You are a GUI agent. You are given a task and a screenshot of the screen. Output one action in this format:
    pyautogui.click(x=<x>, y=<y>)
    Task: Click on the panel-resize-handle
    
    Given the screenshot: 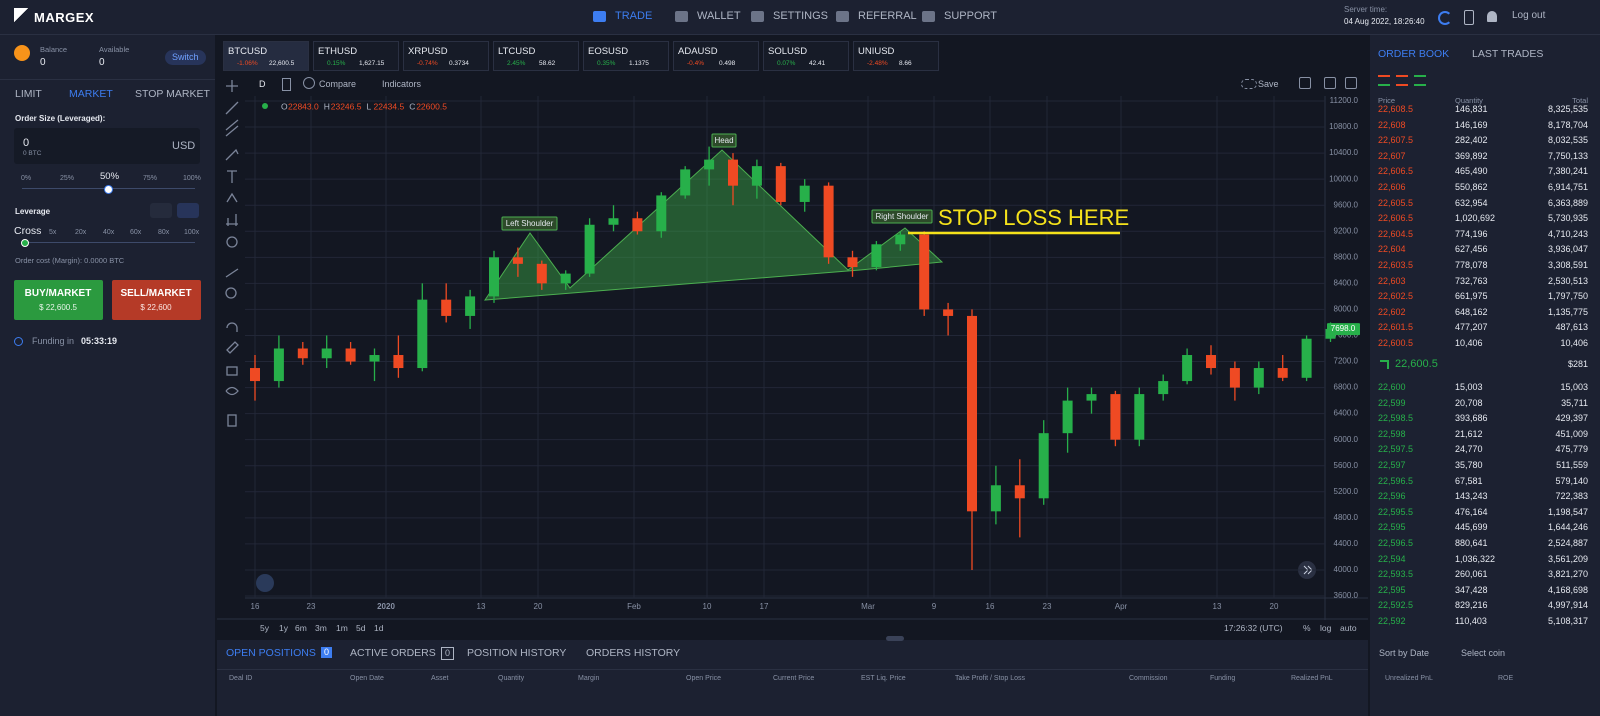 What is the action you would take?
    pyautogui.click(x=895, y=638)
    